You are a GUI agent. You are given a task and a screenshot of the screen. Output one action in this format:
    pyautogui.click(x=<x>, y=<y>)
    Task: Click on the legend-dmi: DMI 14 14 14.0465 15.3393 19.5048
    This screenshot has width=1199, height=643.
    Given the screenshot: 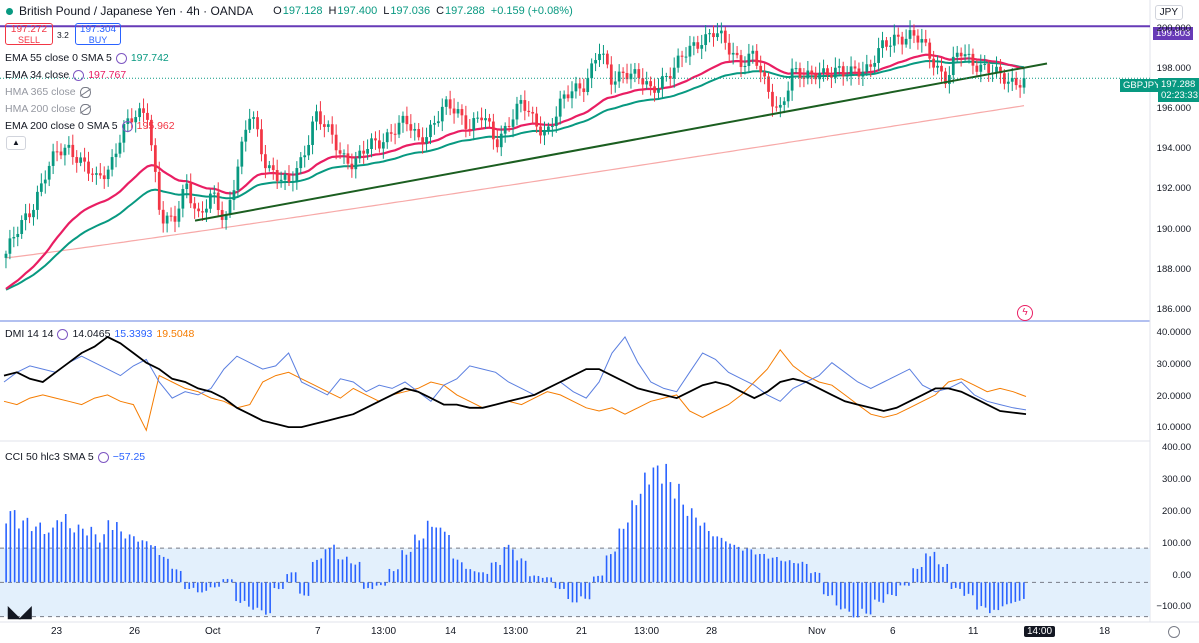 What is the action you would take?
    pyautogui.click(x=99, y=334)
    